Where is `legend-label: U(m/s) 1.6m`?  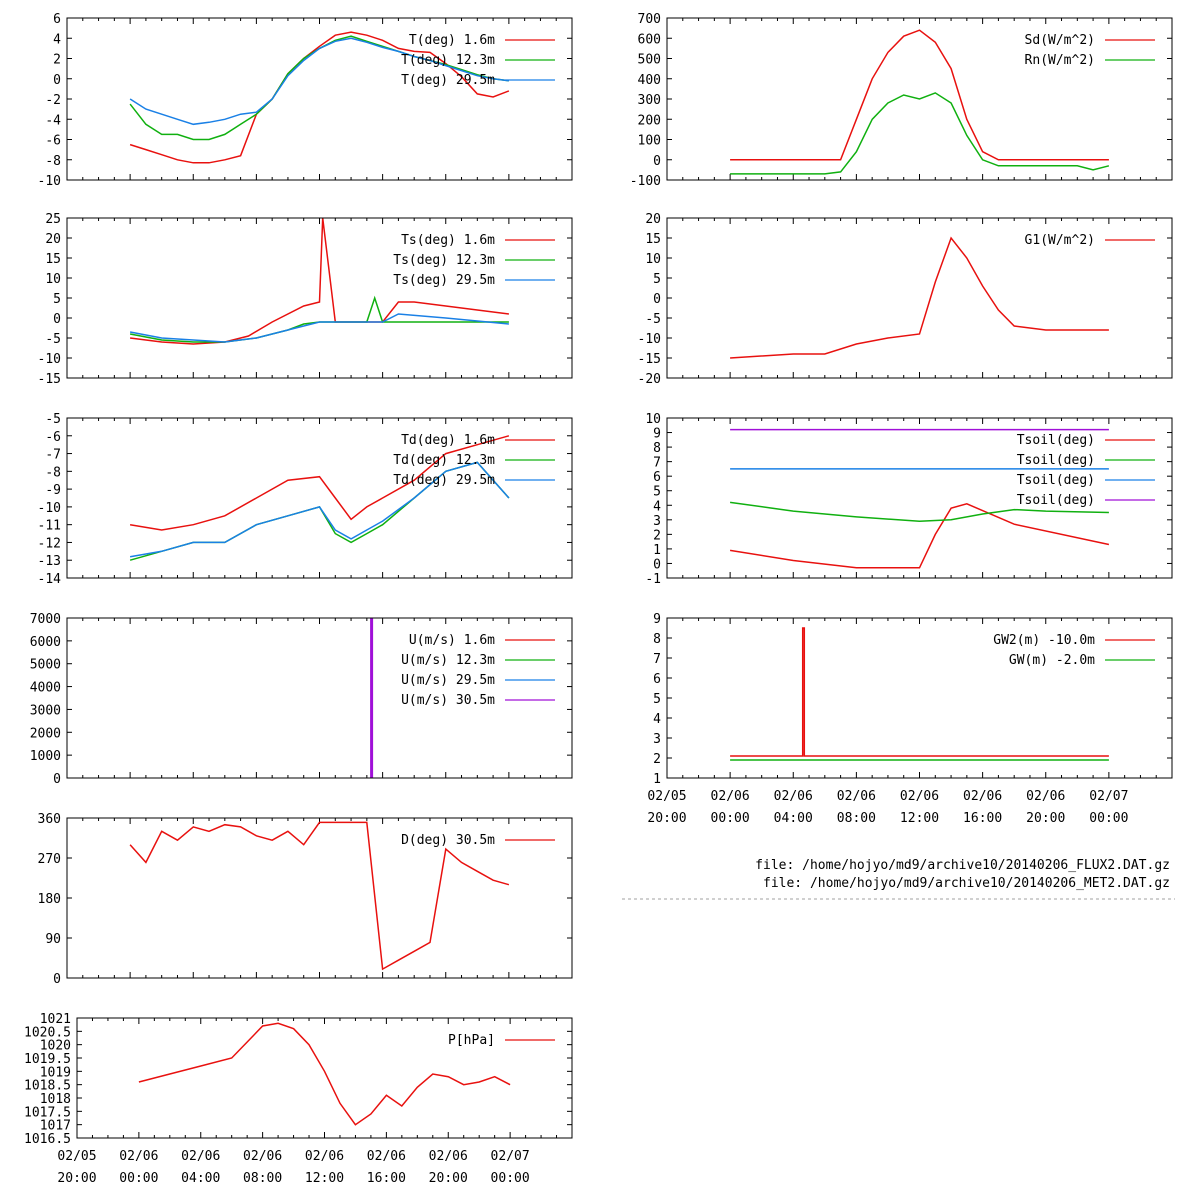 legend-label: U(m/s) 1.6m is located at coordinates (452, 640).